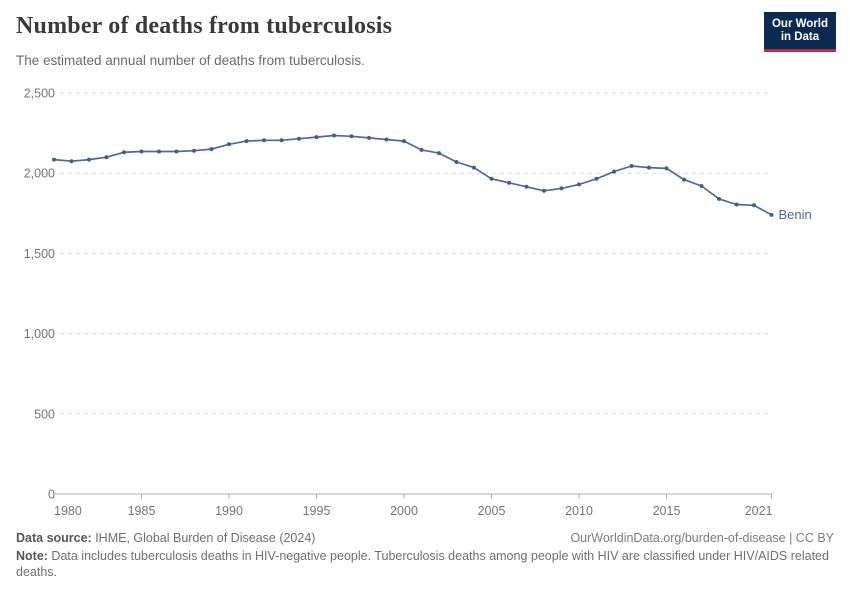 The width and height of the screenshot is (850, 600). What do you see at coordinates (795, 214) in the screenshot?
I see `series-end-label-benin: Benin` at bounding box center [795, 214].